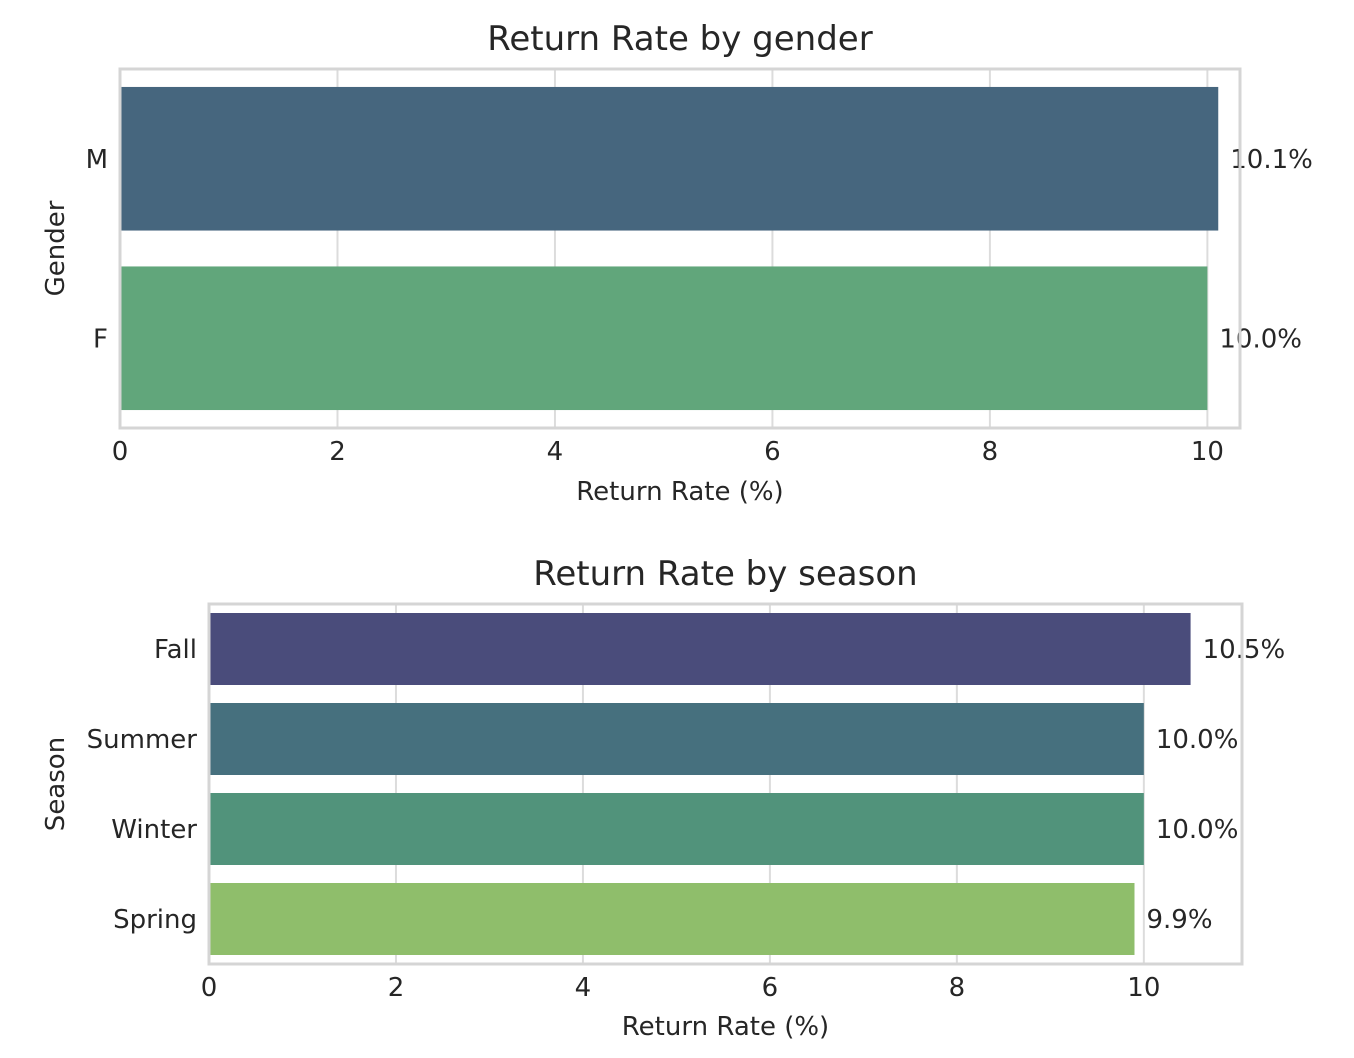 This screenshot has height=1058, width=1354. I want to click on y-axis-label: Gender, so click(56, 248).